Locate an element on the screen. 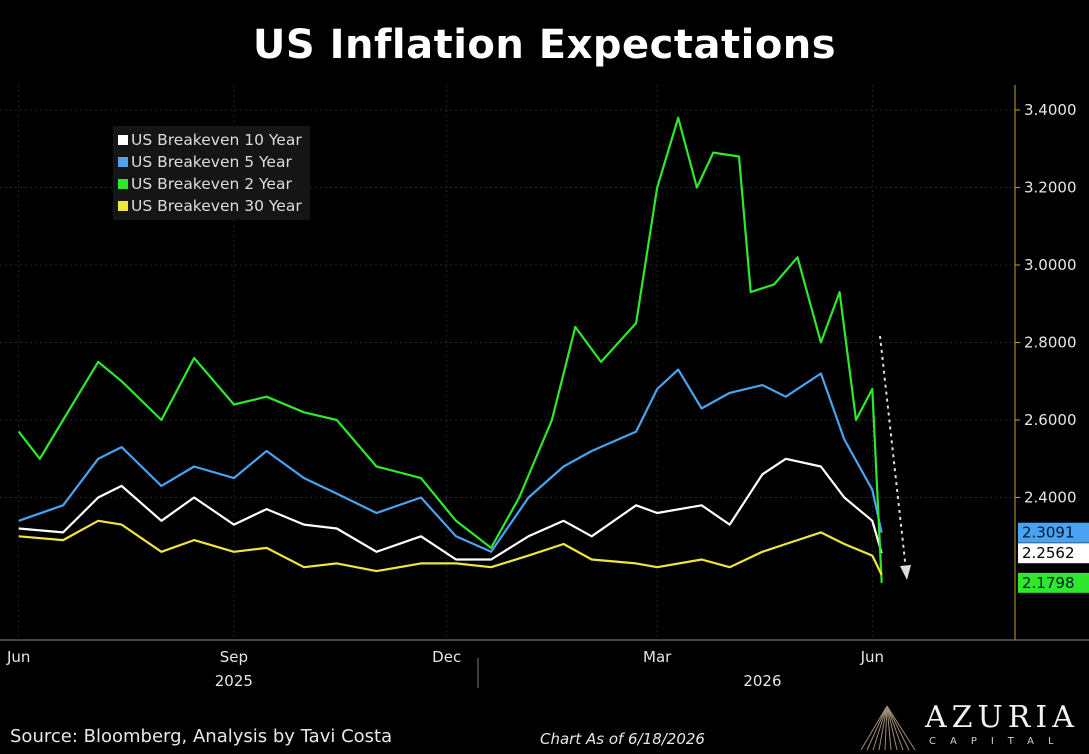  x-year-label: 2026 is located at coordinates (762, 681).